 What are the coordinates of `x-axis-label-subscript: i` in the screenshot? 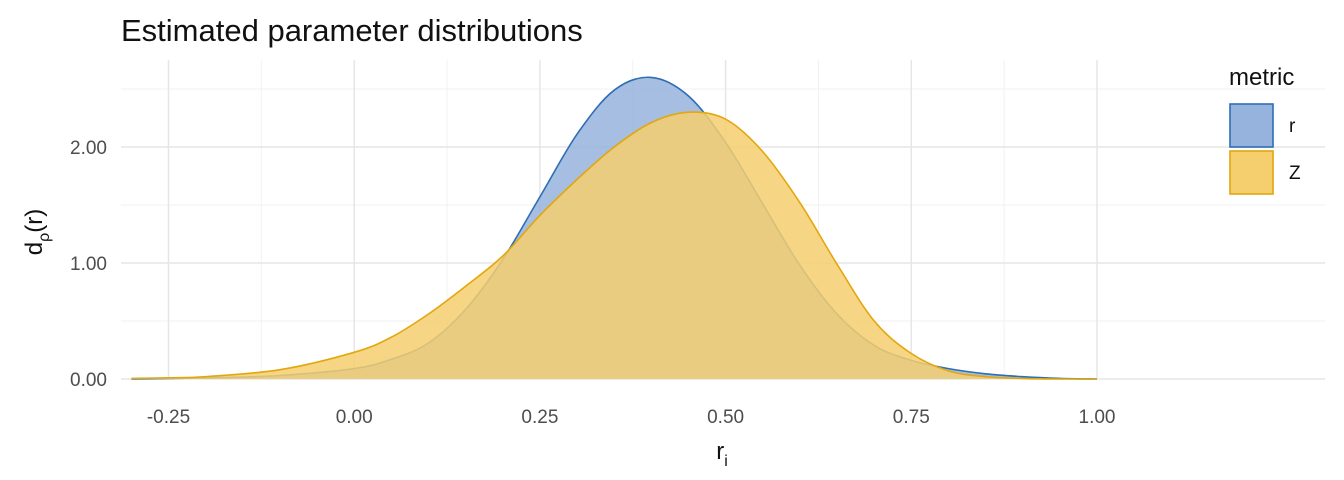 It's located at (726, 461).